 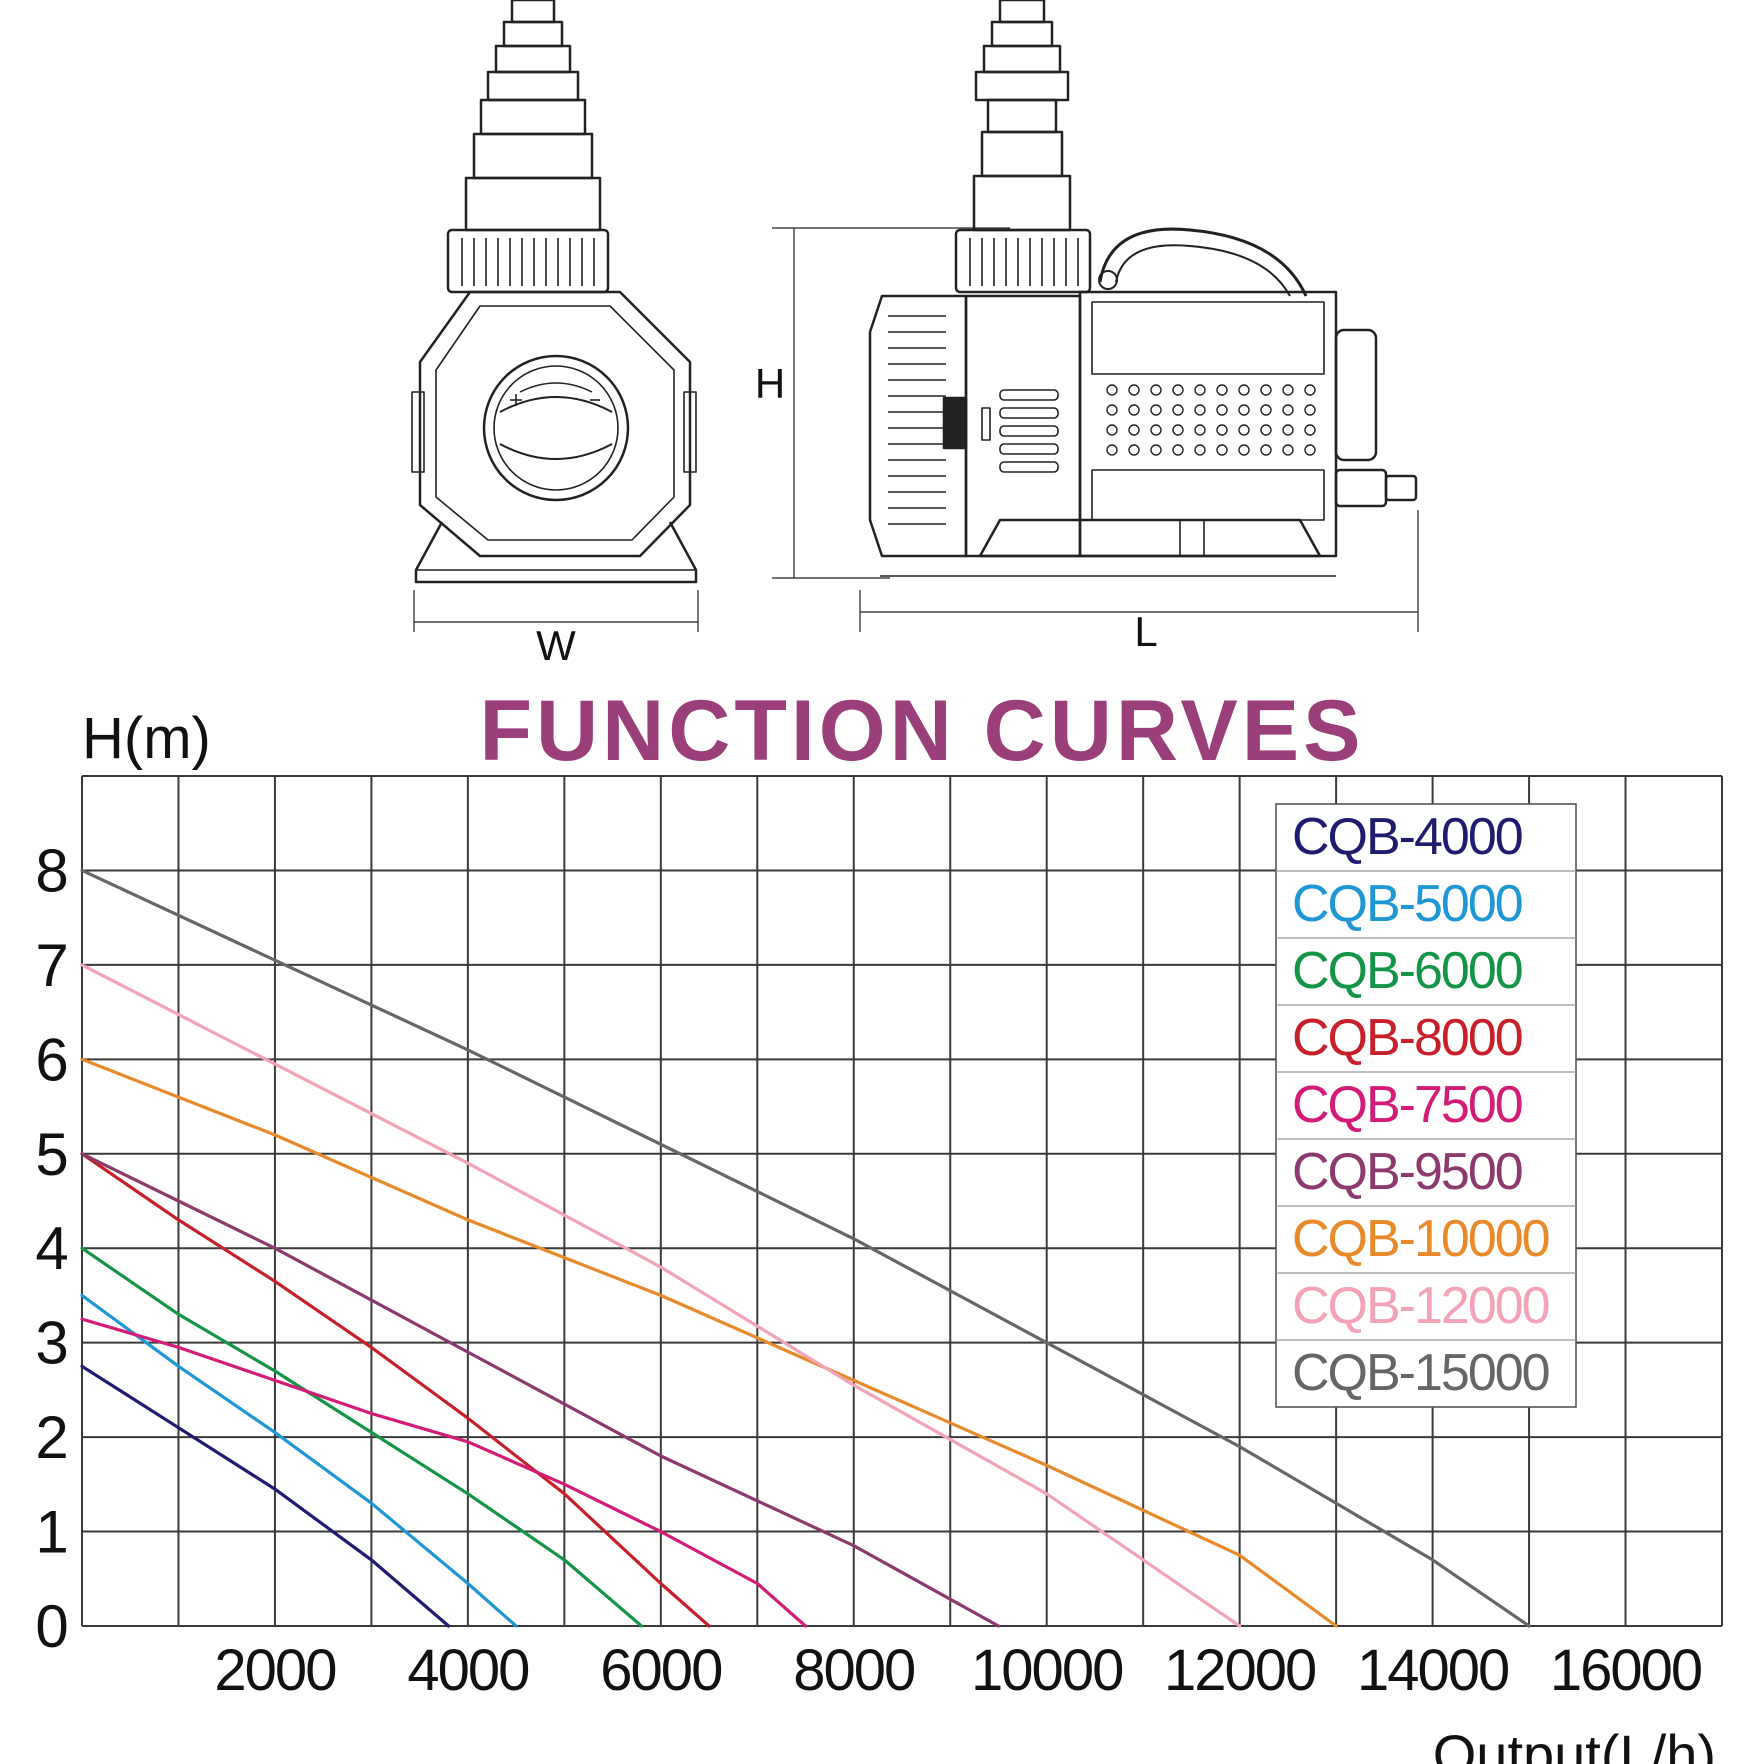 What do you see at coordinates (51, 870) in the screenshot?
I see `y-tick-label: 8` at bounding box center [51, 870].